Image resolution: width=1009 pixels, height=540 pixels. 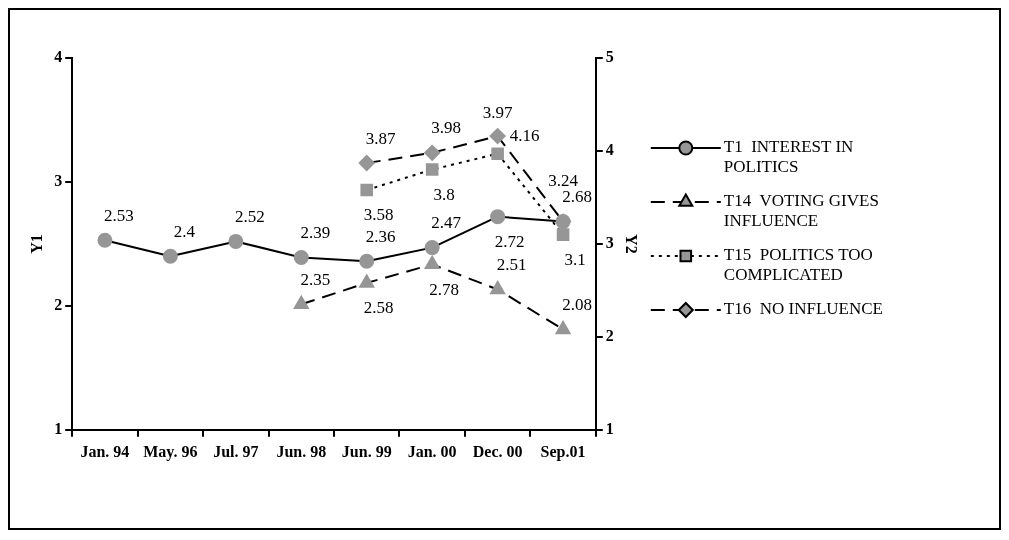 I want to click on data-label: 2.52, so click(x=249, y=216).